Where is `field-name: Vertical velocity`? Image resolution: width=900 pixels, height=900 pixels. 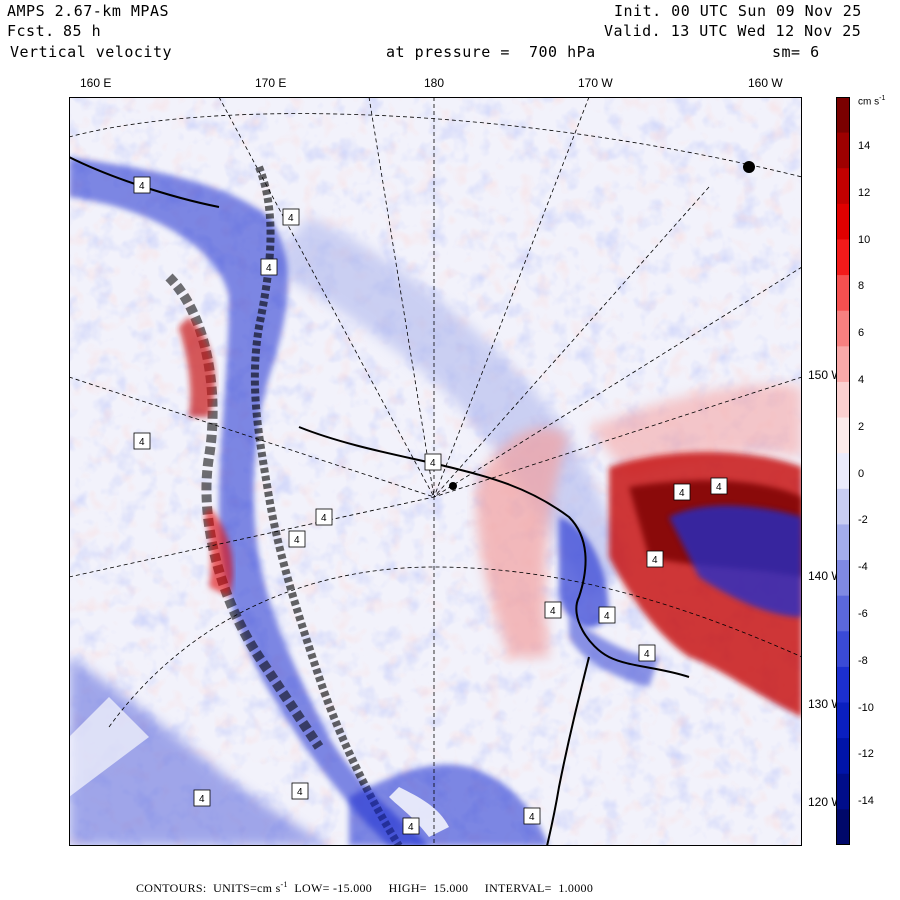 field-name: Vertical velocity is located at coordinates (91, 52).